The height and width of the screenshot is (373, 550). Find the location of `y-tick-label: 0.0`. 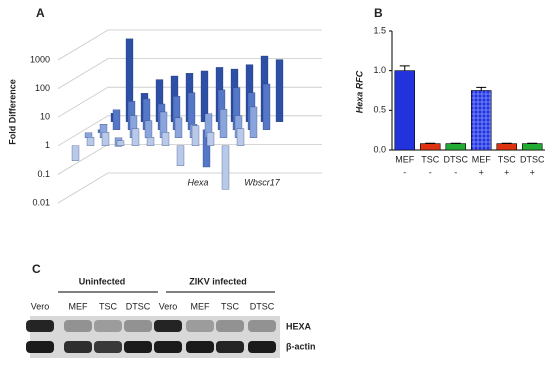

y-tick-label: 0.0 is located at coordinates (379, 149).